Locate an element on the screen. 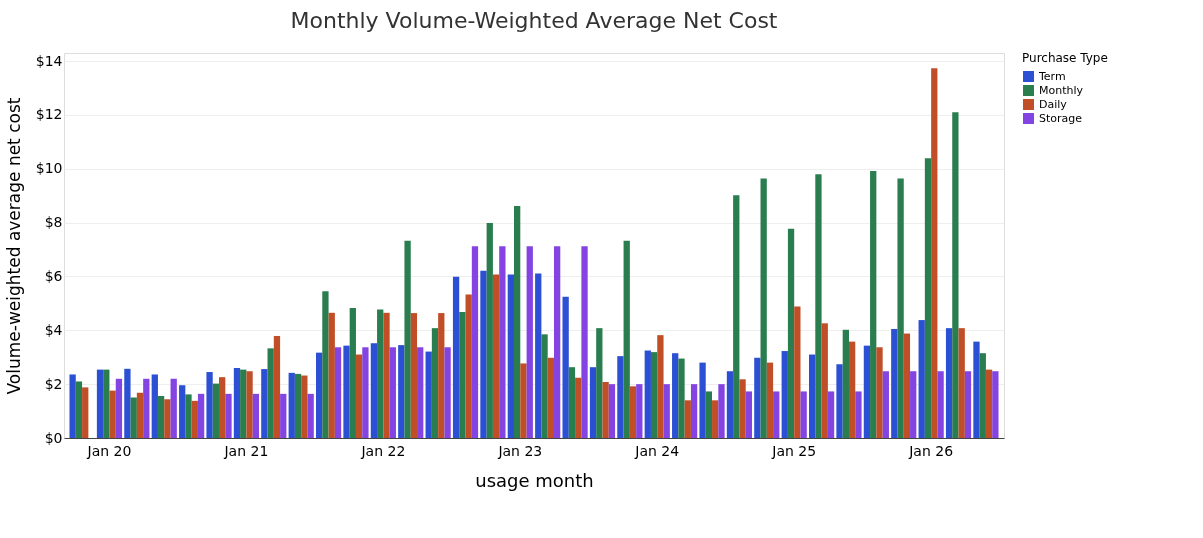 The image size is (1203, 538). y-tick-label: $4 is located at coordinates (53, 329).